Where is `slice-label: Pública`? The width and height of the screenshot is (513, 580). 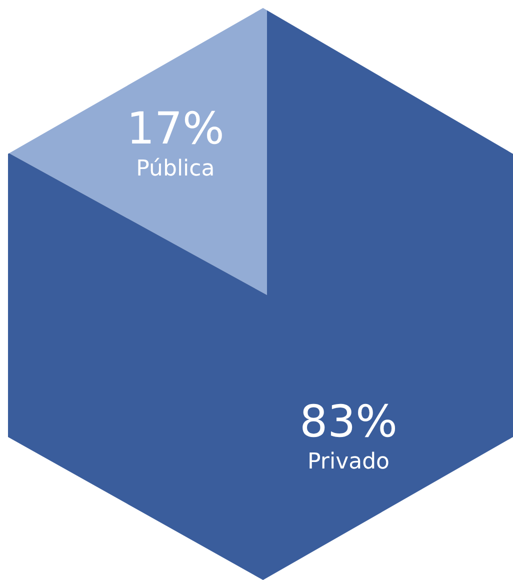
slice-label: Pública is located at coordinates (175, 169).